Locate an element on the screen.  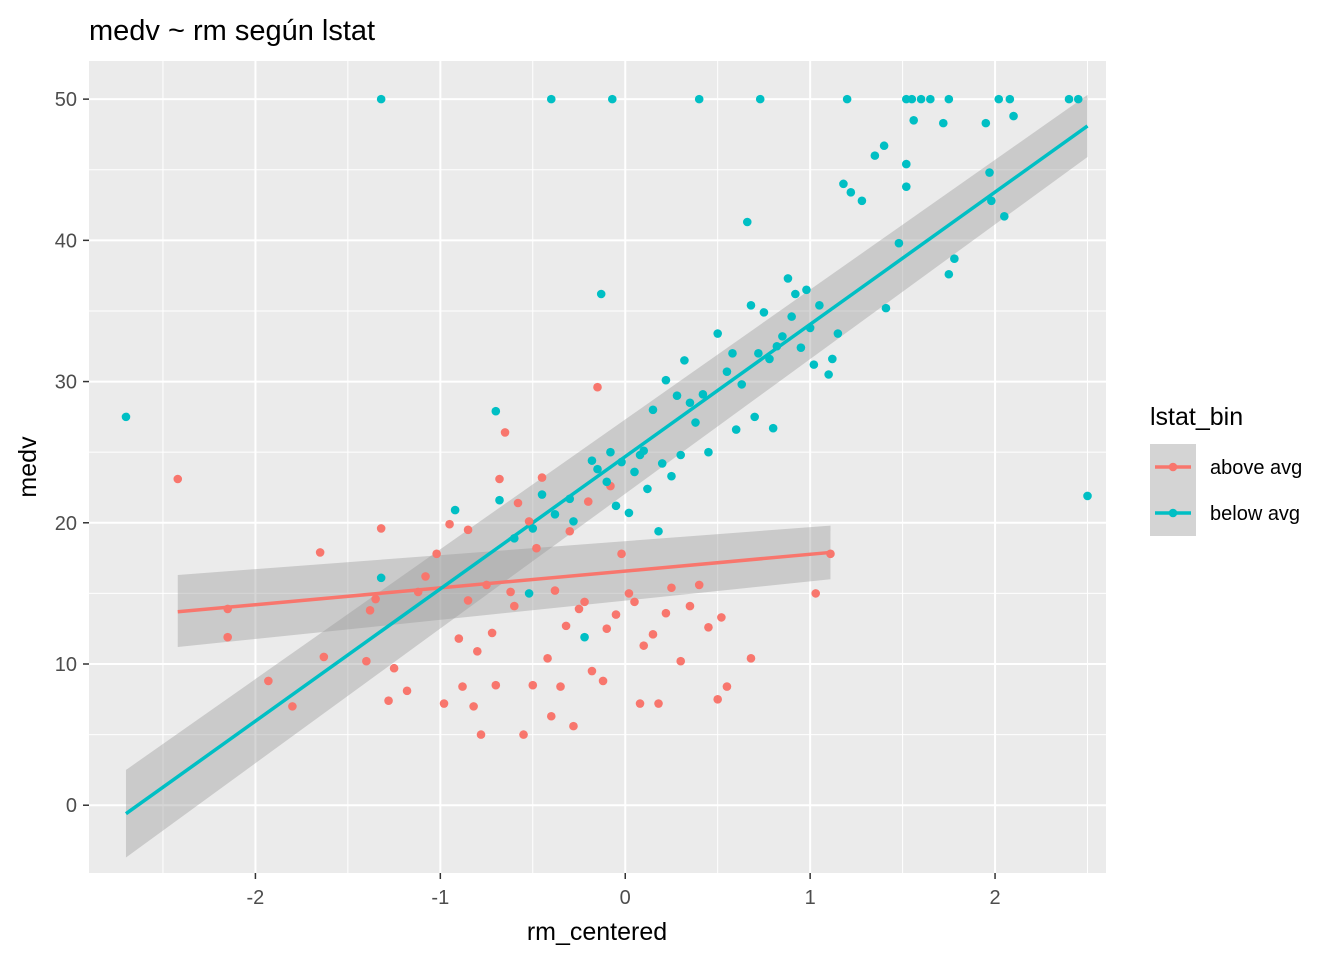
legend-key-point is located at coordinates (1173, 467).